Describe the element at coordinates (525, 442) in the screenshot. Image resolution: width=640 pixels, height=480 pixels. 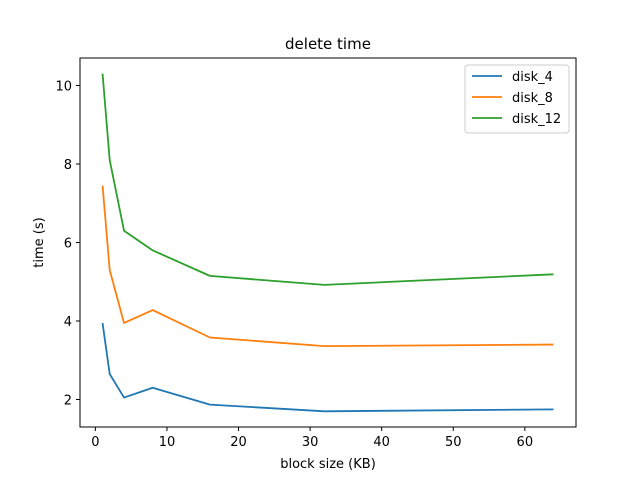
I see `x-tick-label: 60` at that location.